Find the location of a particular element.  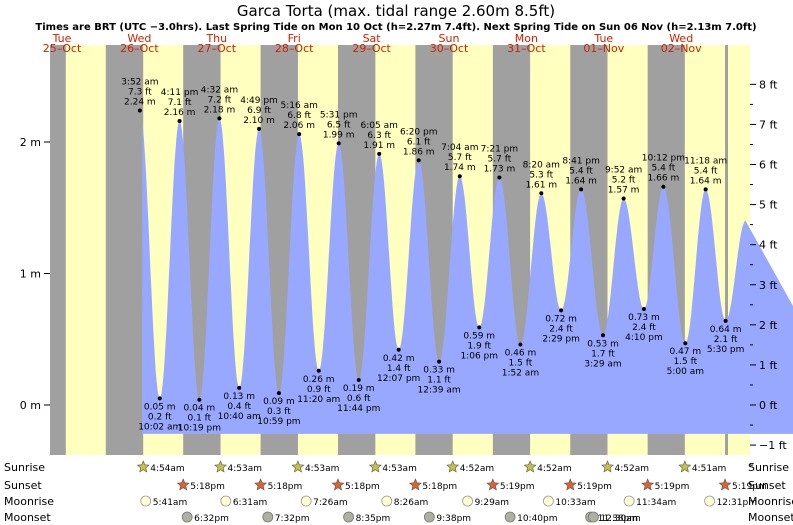

sunrise-time: 4:52am is located at coordinates (477, 469).